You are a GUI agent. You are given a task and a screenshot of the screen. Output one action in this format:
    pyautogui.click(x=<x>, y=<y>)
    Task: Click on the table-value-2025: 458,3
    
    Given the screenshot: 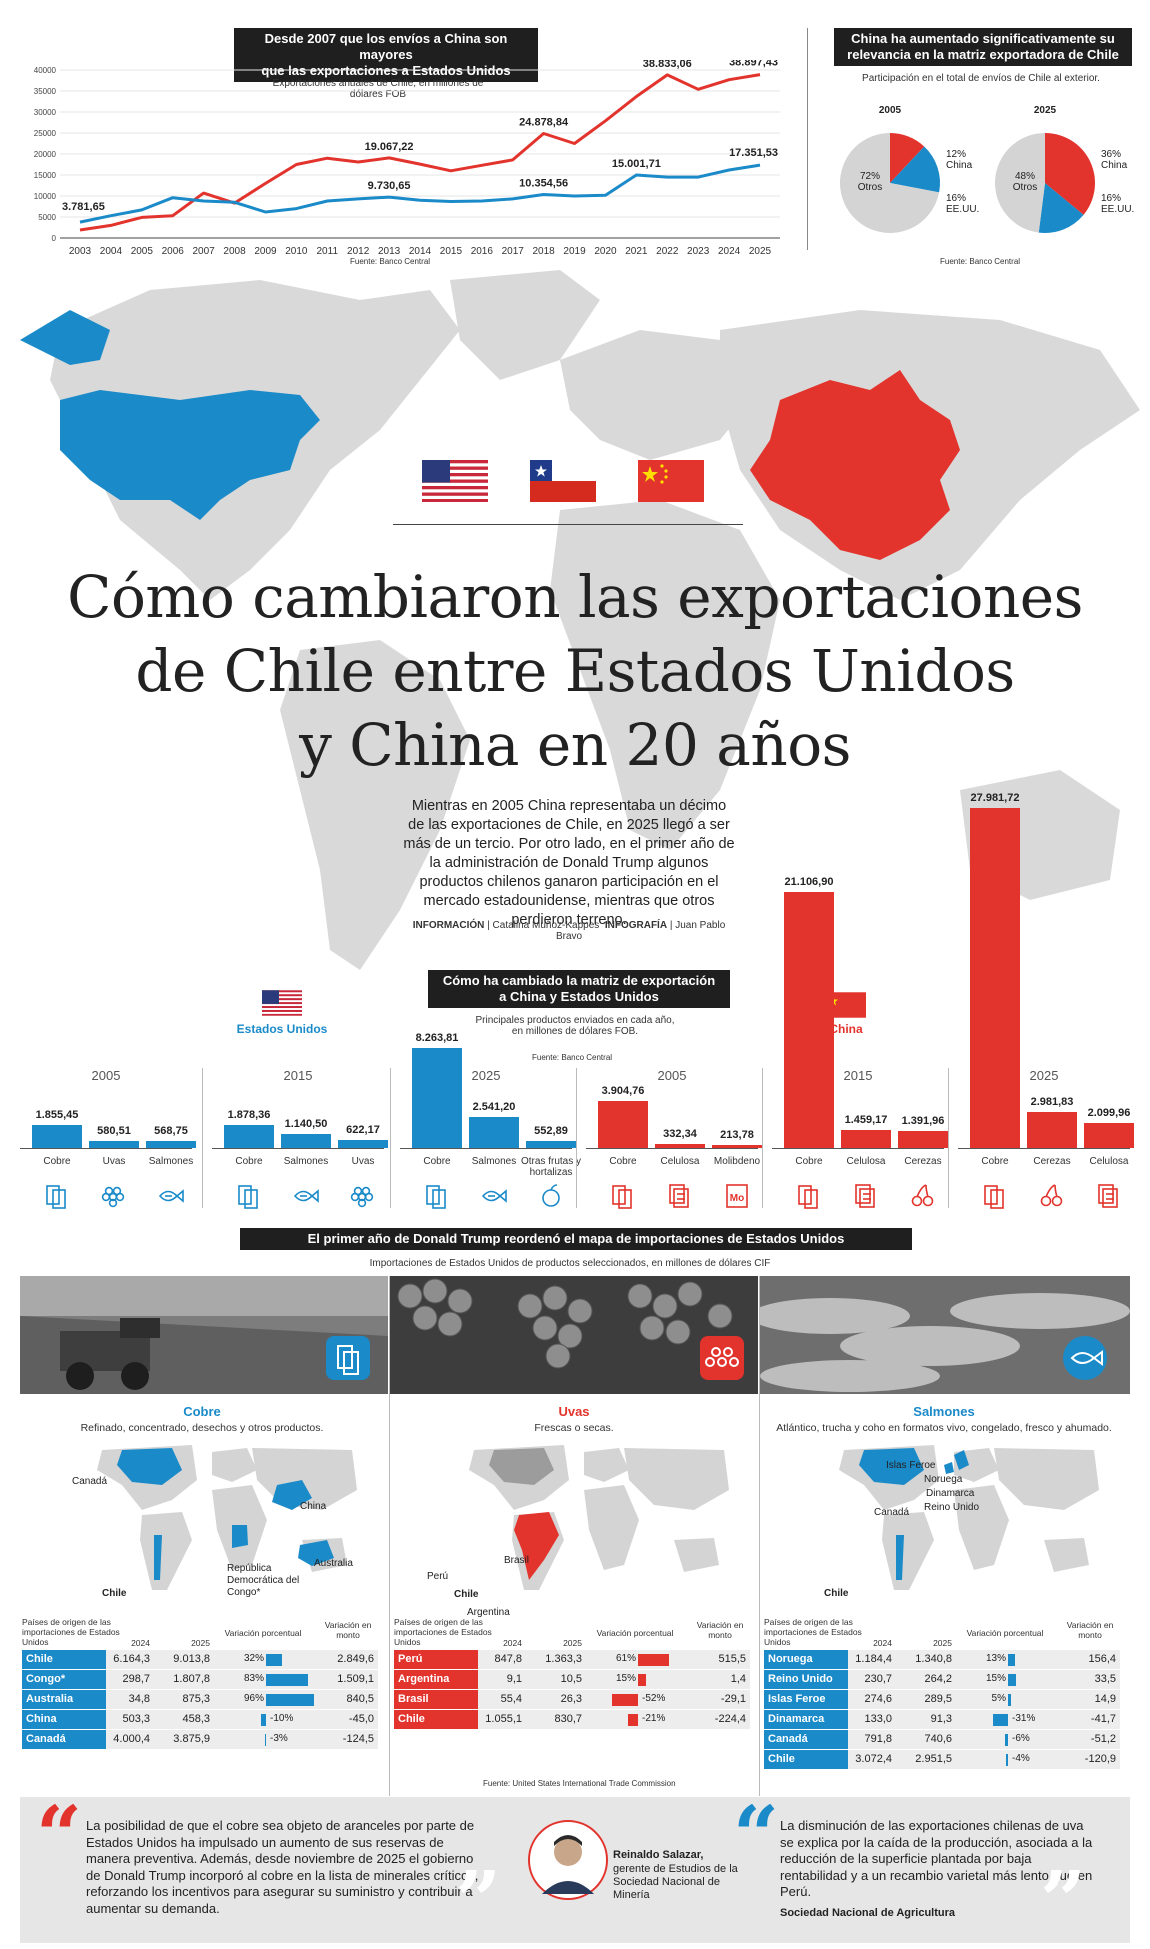 What is the action you would take?
    pyautogui.click(x=196, y=1719)
    